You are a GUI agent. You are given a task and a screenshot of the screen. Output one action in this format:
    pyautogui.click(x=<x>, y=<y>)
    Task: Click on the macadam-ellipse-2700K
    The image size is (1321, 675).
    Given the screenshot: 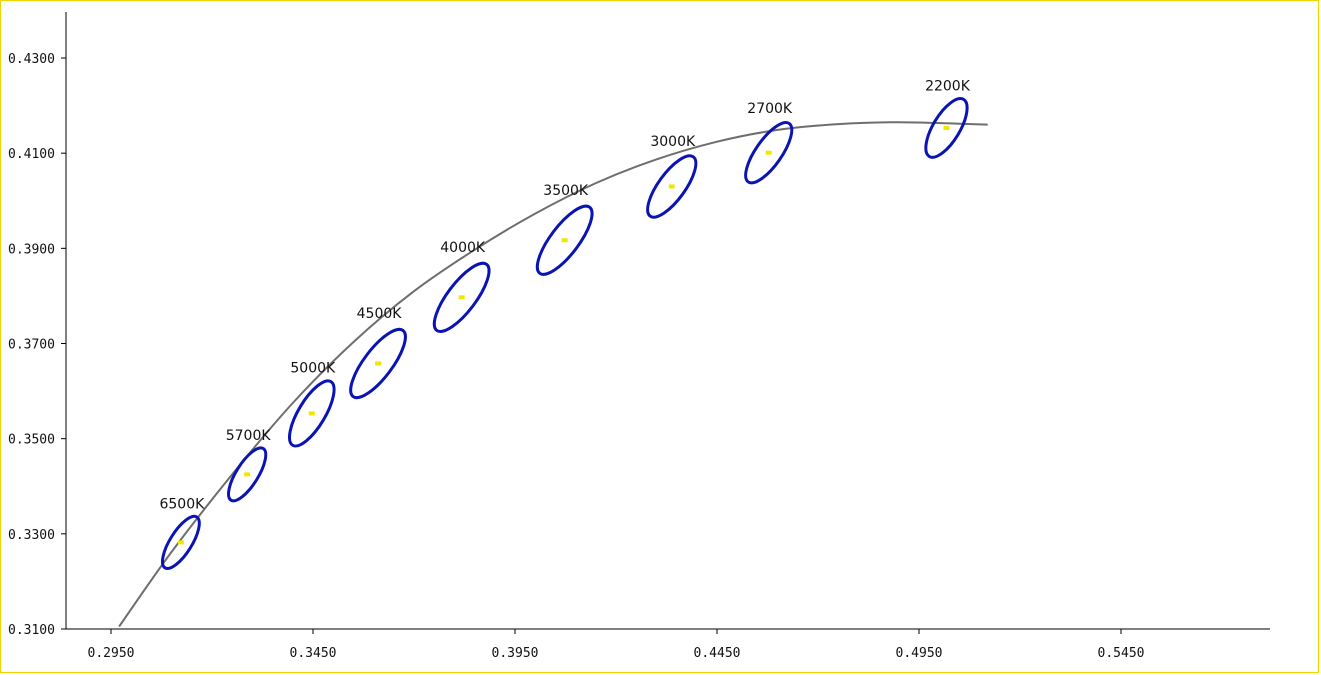 What is the action you would take?
    pyautogui.click(x=769, y=153)
    